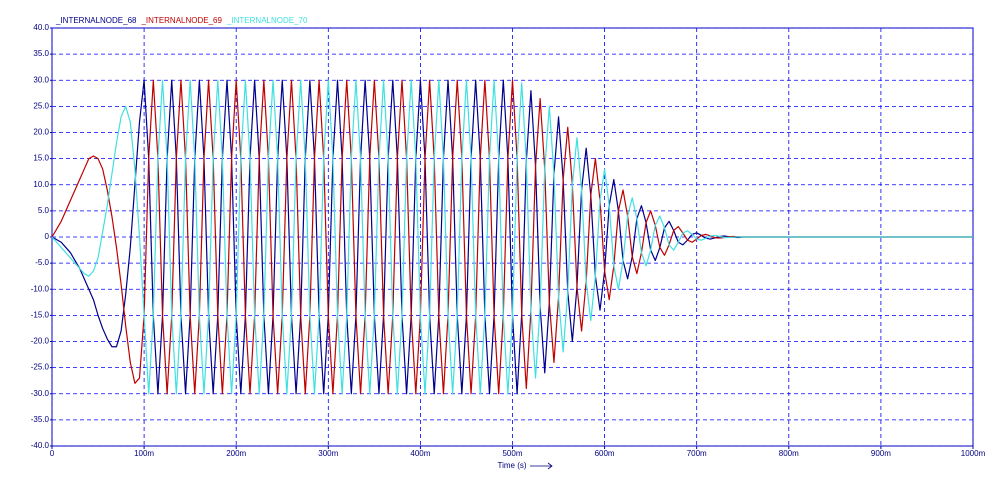 This screenshot has width=1000, height=500. Describe the element at coordinates (44, 210) in the screenshot. I see `y-tick-label: 5.0` at that location.